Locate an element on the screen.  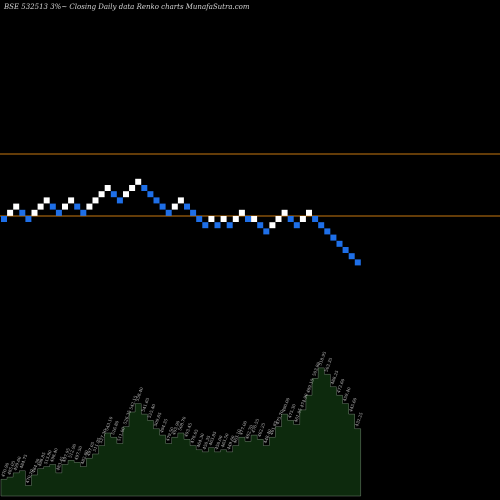
volume-label: 450.35 is located at coordinates (207, 442).